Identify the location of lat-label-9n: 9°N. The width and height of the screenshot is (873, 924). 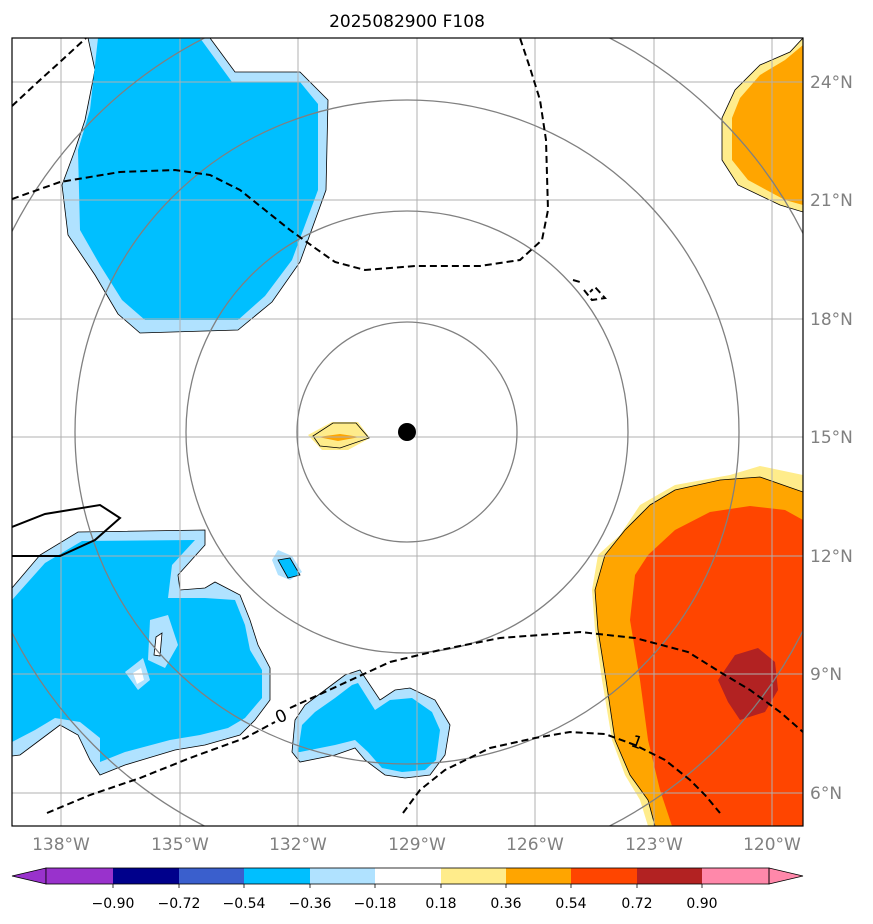
(826, 675).